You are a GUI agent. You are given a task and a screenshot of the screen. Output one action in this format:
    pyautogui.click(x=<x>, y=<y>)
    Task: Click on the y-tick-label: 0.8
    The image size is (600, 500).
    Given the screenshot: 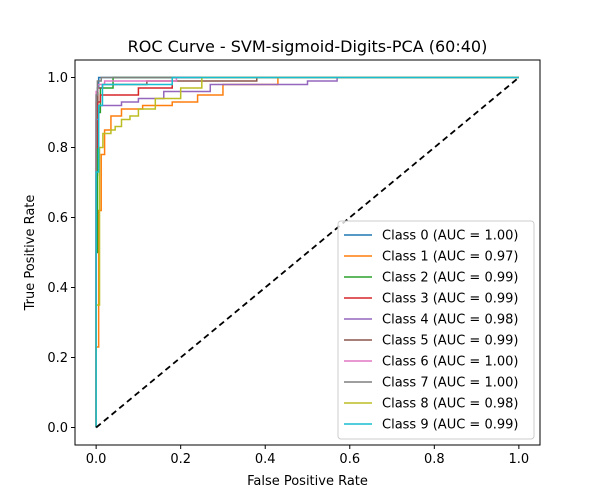 What is the action you would take?
    pyautogui.click(x=57, y=148)
    